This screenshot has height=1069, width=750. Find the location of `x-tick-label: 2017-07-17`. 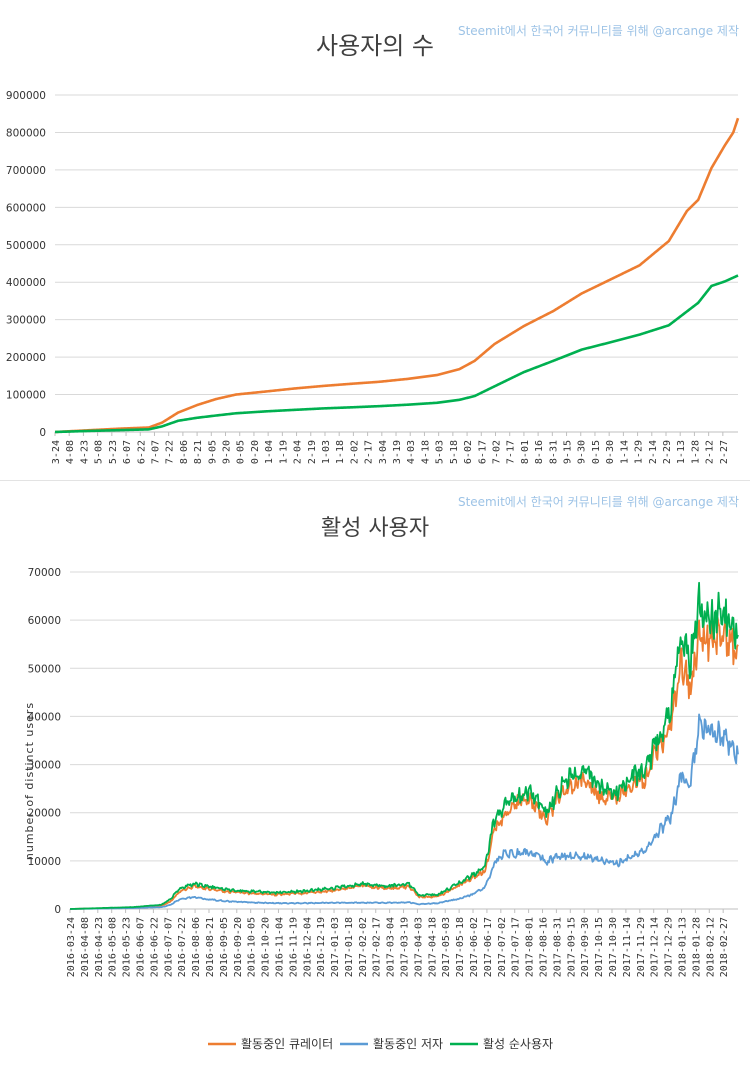

x-tick-label: 2017-07-17 is located at coordinates (516, 947).